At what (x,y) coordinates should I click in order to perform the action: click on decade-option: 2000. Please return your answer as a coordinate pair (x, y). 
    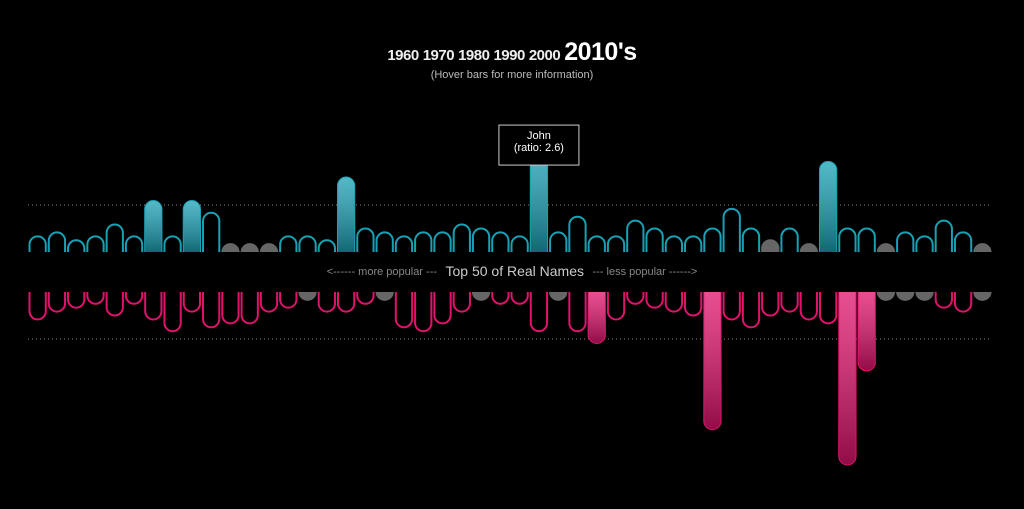
    Looking at the image, I should click on (544, 55).